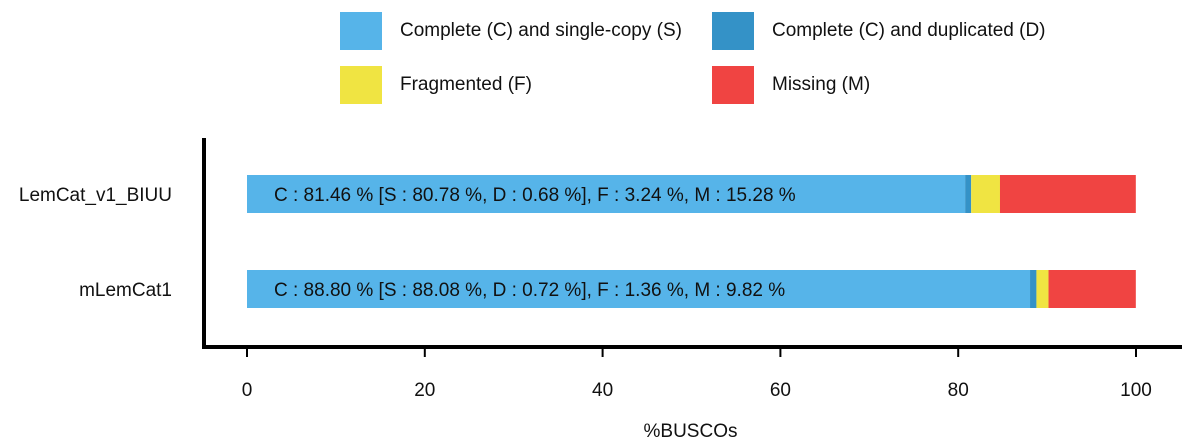  What do you see at coordinates (125, 290) in the screenshot?
I see `category-label-1: mLemCat1` at bounding box center [125, 290].